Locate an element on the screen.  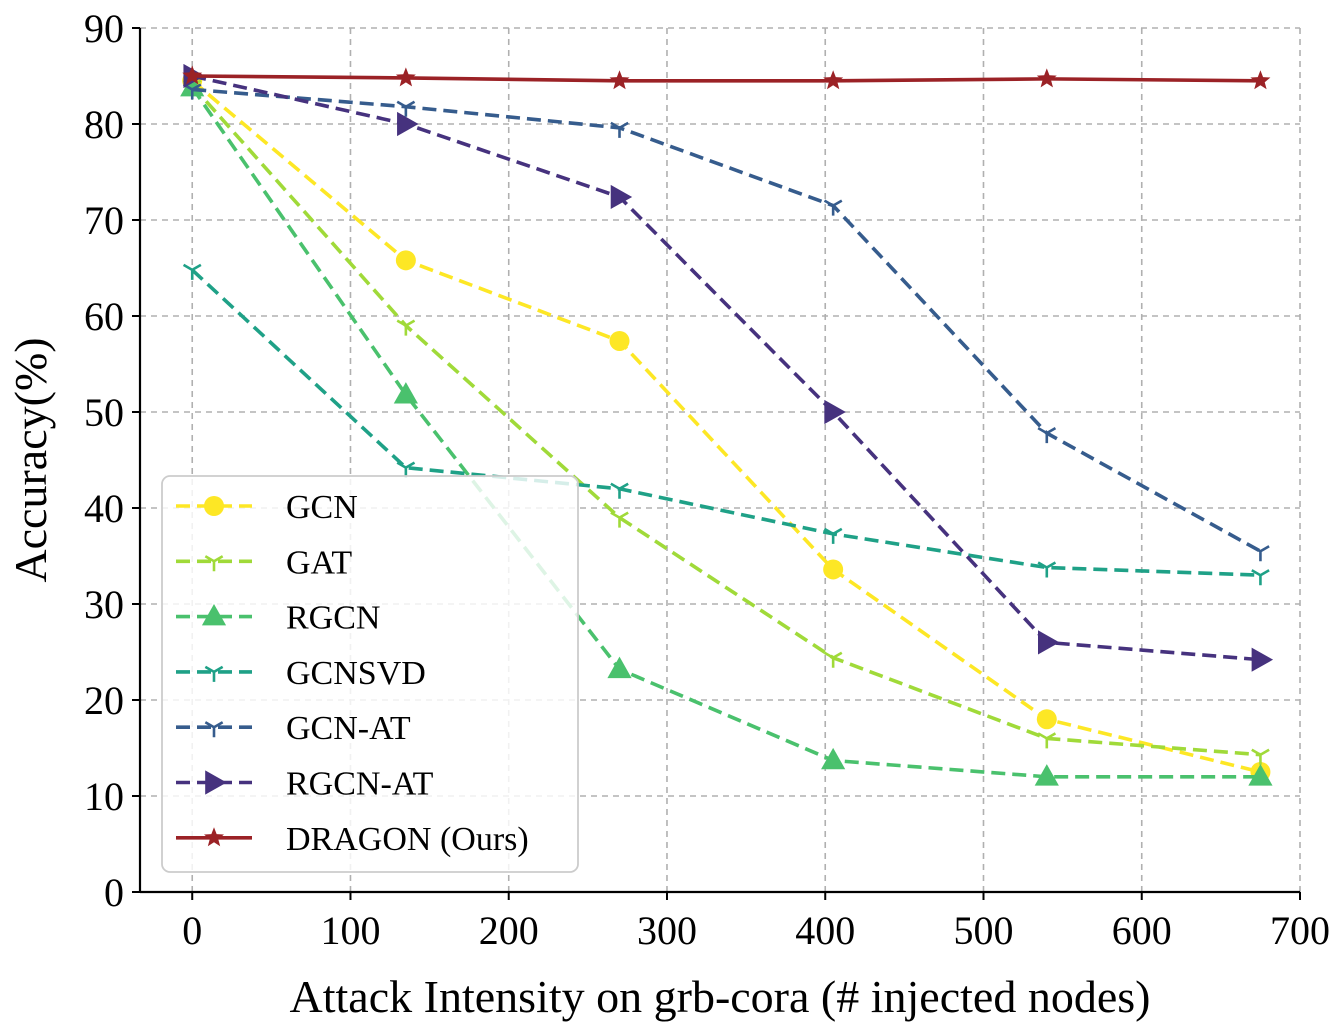
legend-item: RGCN-AT is located at coordinates (305, 784).